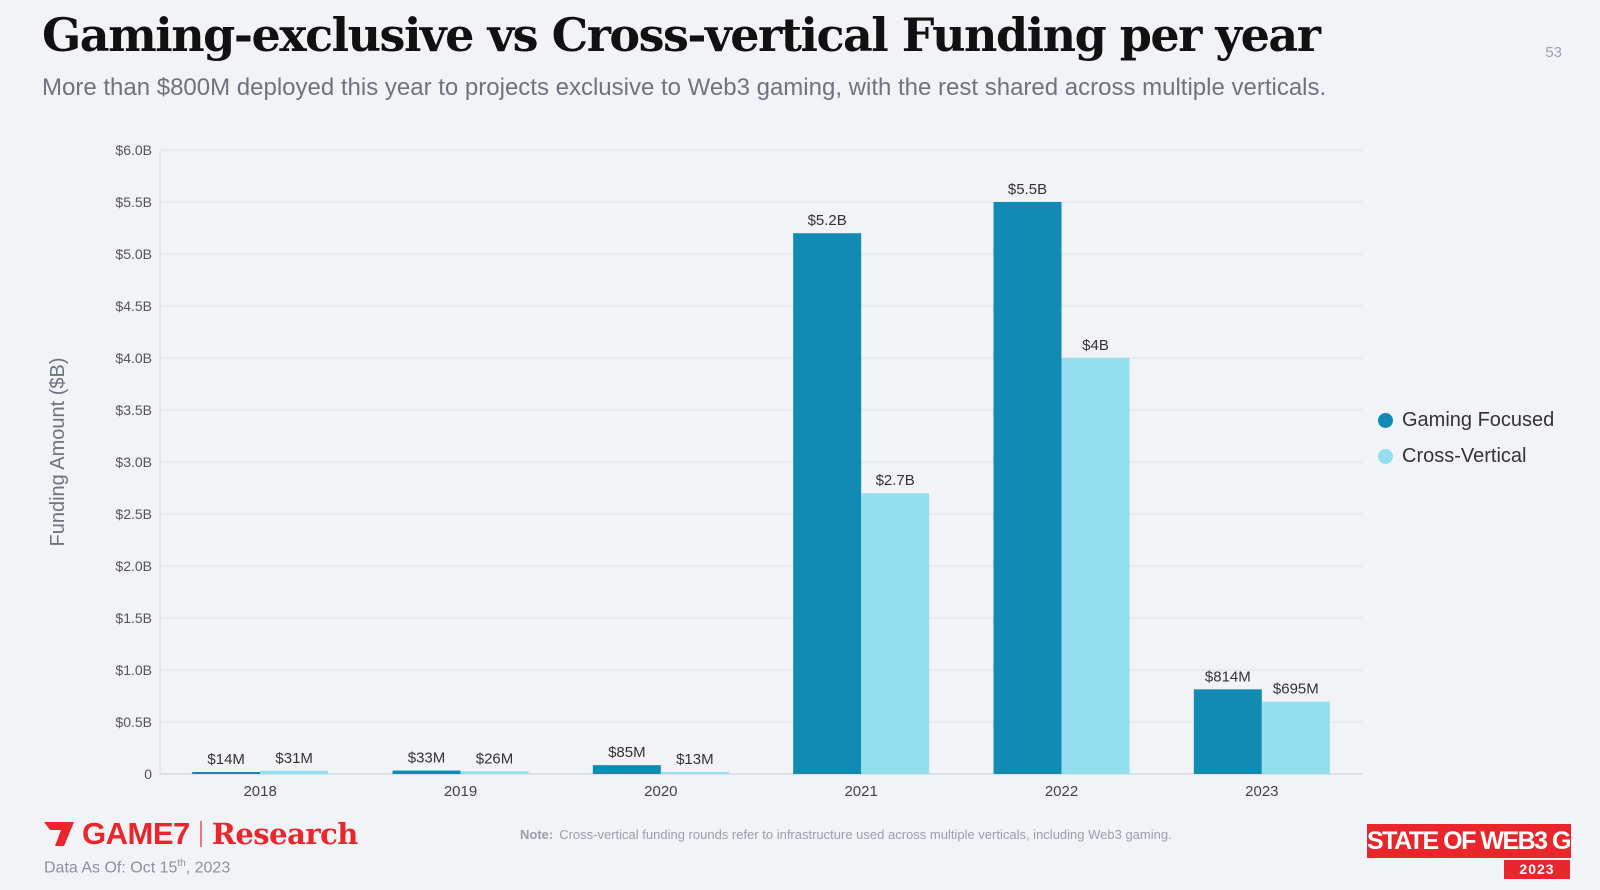 The image size is (1600, 890). I want to click on bar-cross-vertical-2022, so click(1095, 566).